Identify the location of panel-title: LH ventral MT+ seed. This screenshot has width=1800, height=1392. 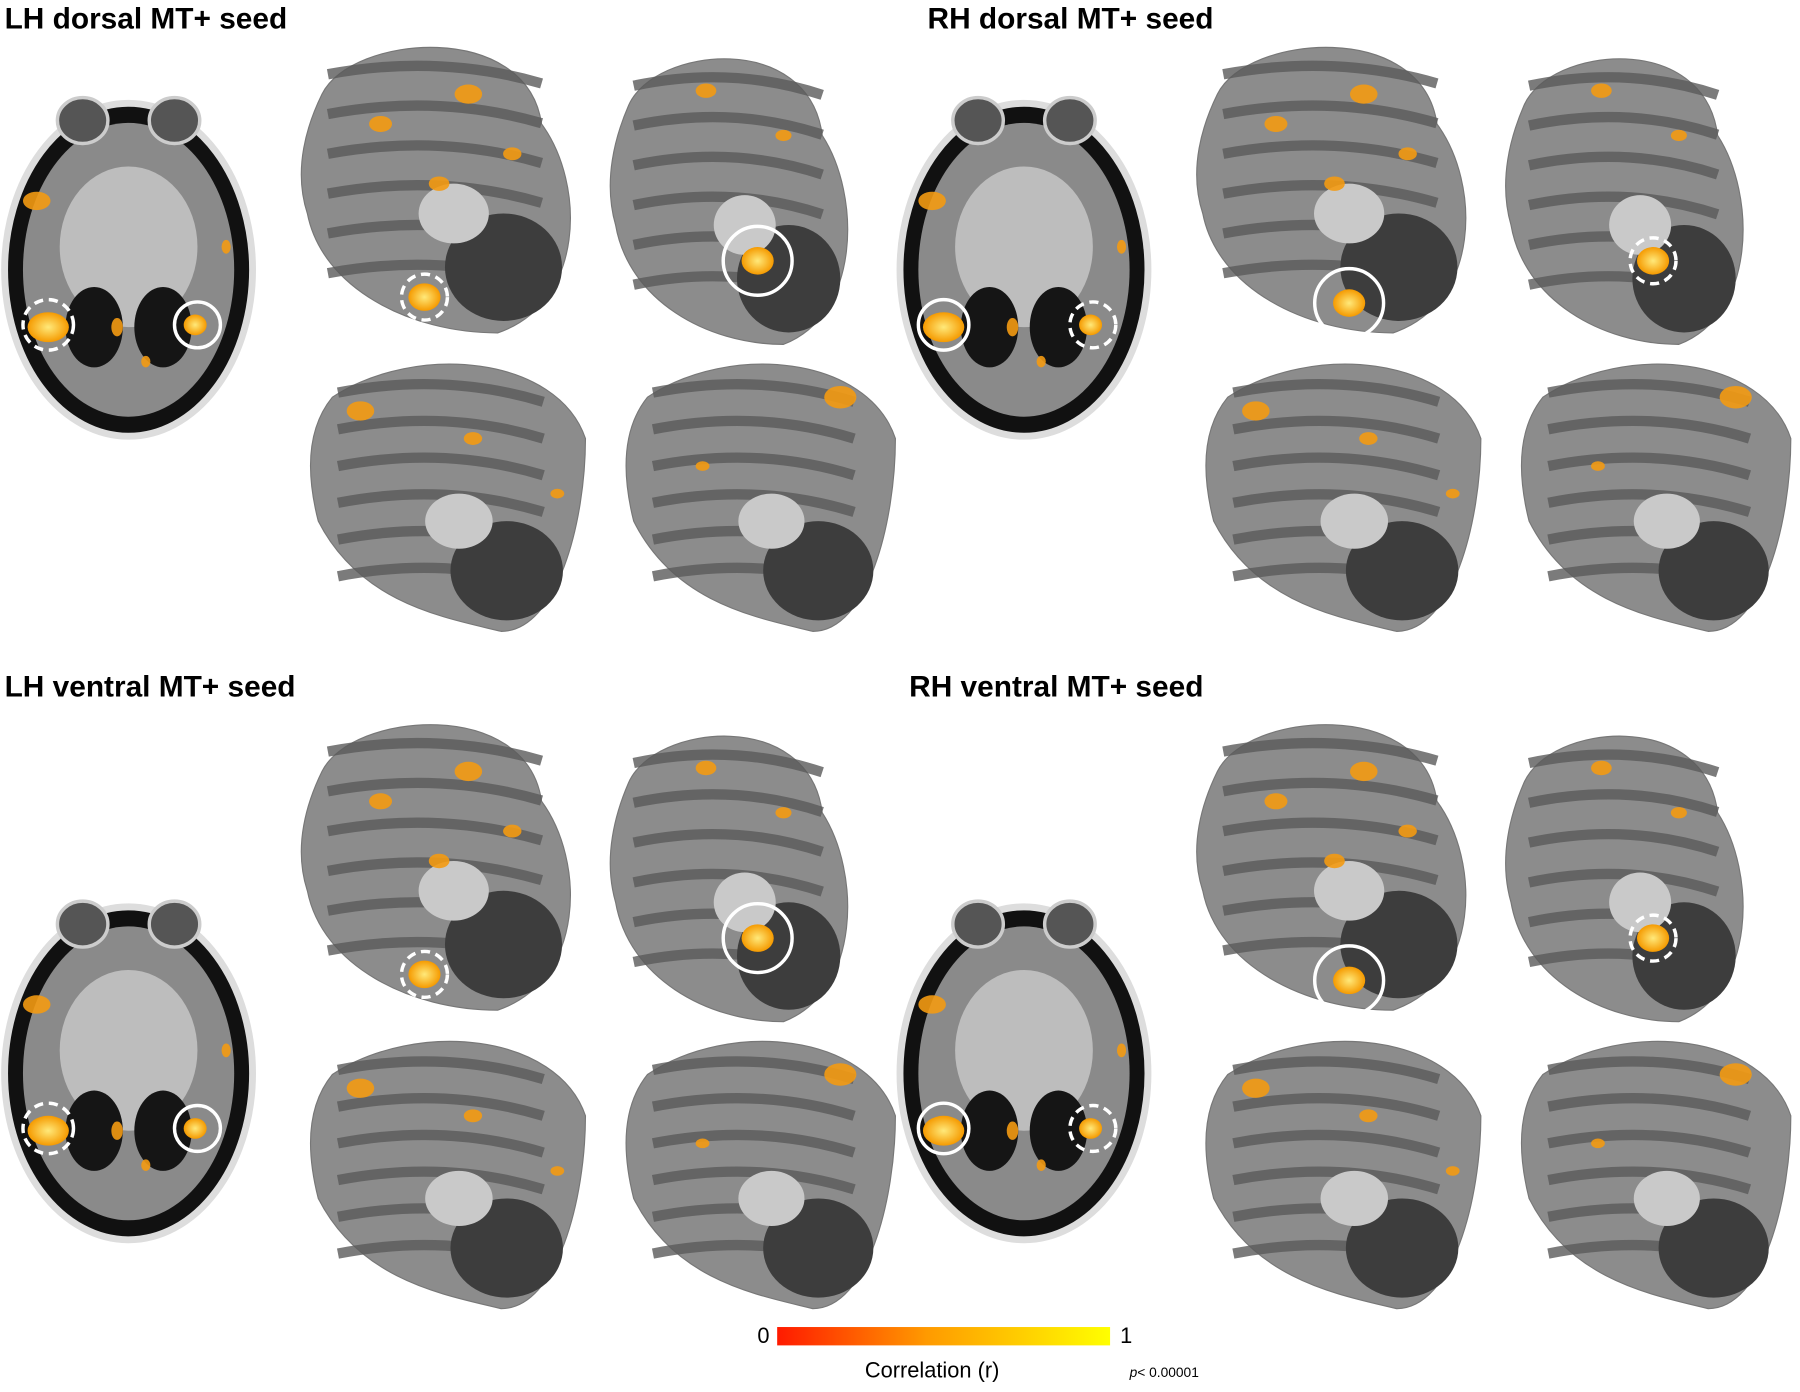
(150, 687).